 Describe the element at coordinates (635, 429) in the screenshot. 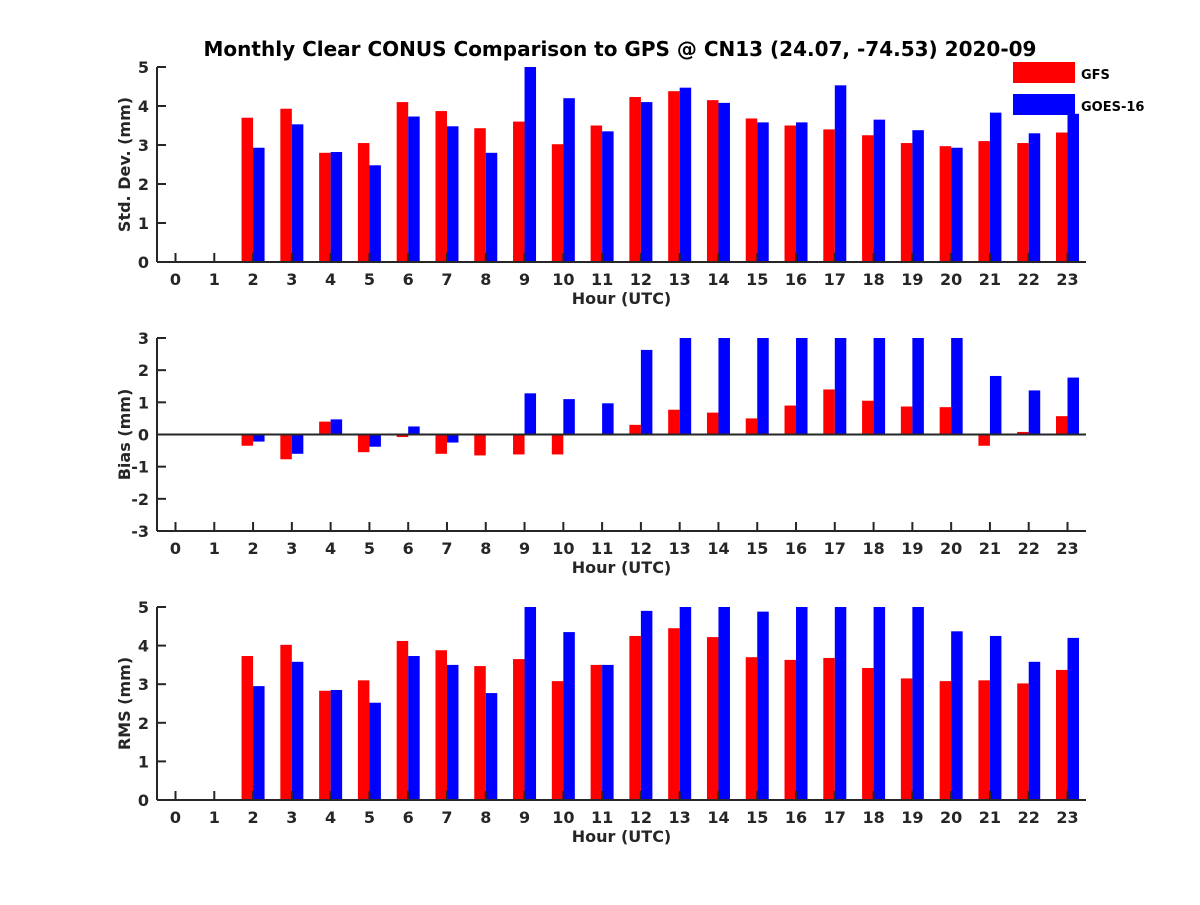

I see `bar-bias-gfs-h12` at that location.